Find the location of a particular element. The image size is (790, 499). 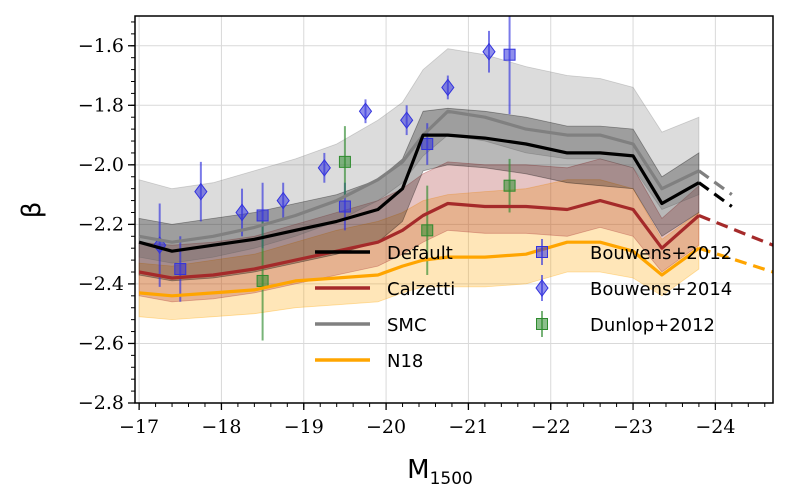

line-n18 is located at coordinates (419, 269).